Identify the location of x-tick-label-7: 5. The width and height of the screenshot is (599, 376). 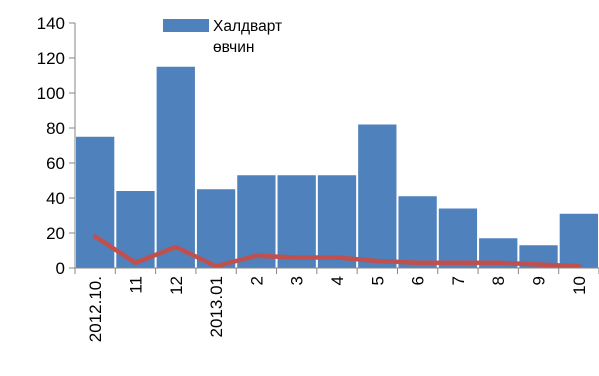
(377, 280).